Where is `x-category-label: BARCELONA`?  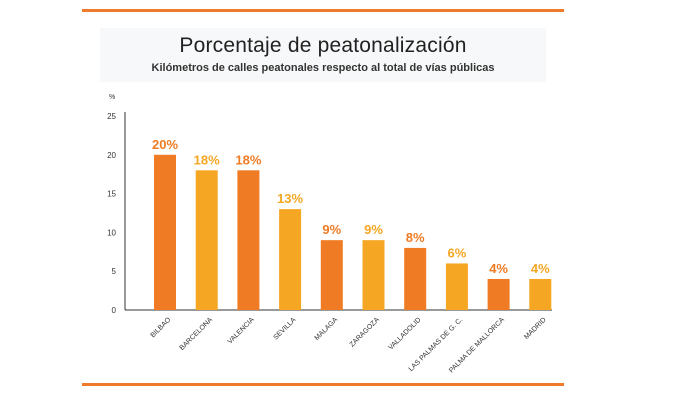
x-category-label: BARCELONA is located at coordinates (197, 334).